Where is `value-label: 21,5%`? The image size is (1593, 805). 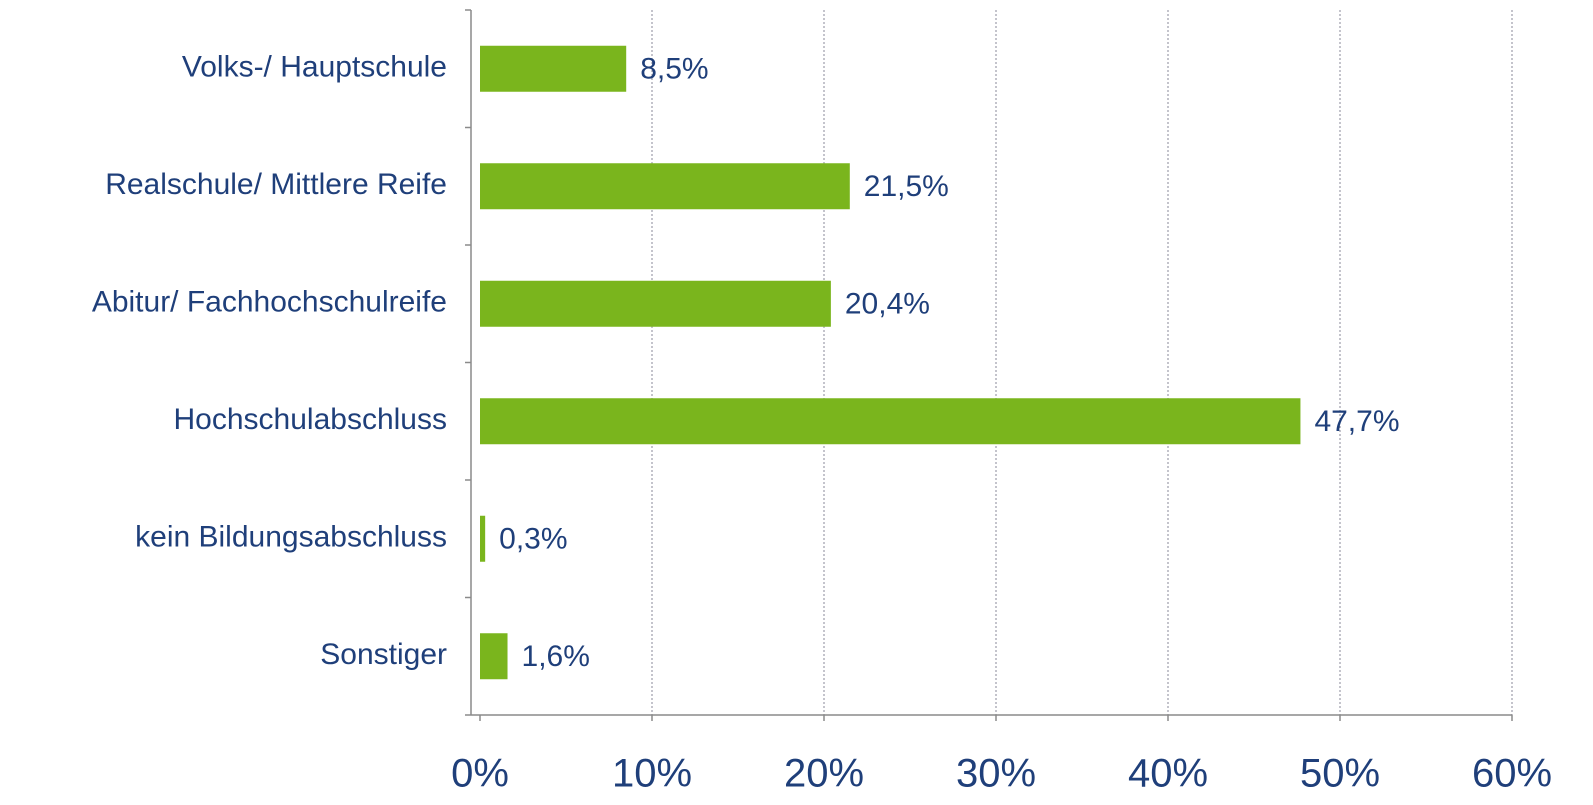
value-label: 21,5% is located at coordinates (906, 186).